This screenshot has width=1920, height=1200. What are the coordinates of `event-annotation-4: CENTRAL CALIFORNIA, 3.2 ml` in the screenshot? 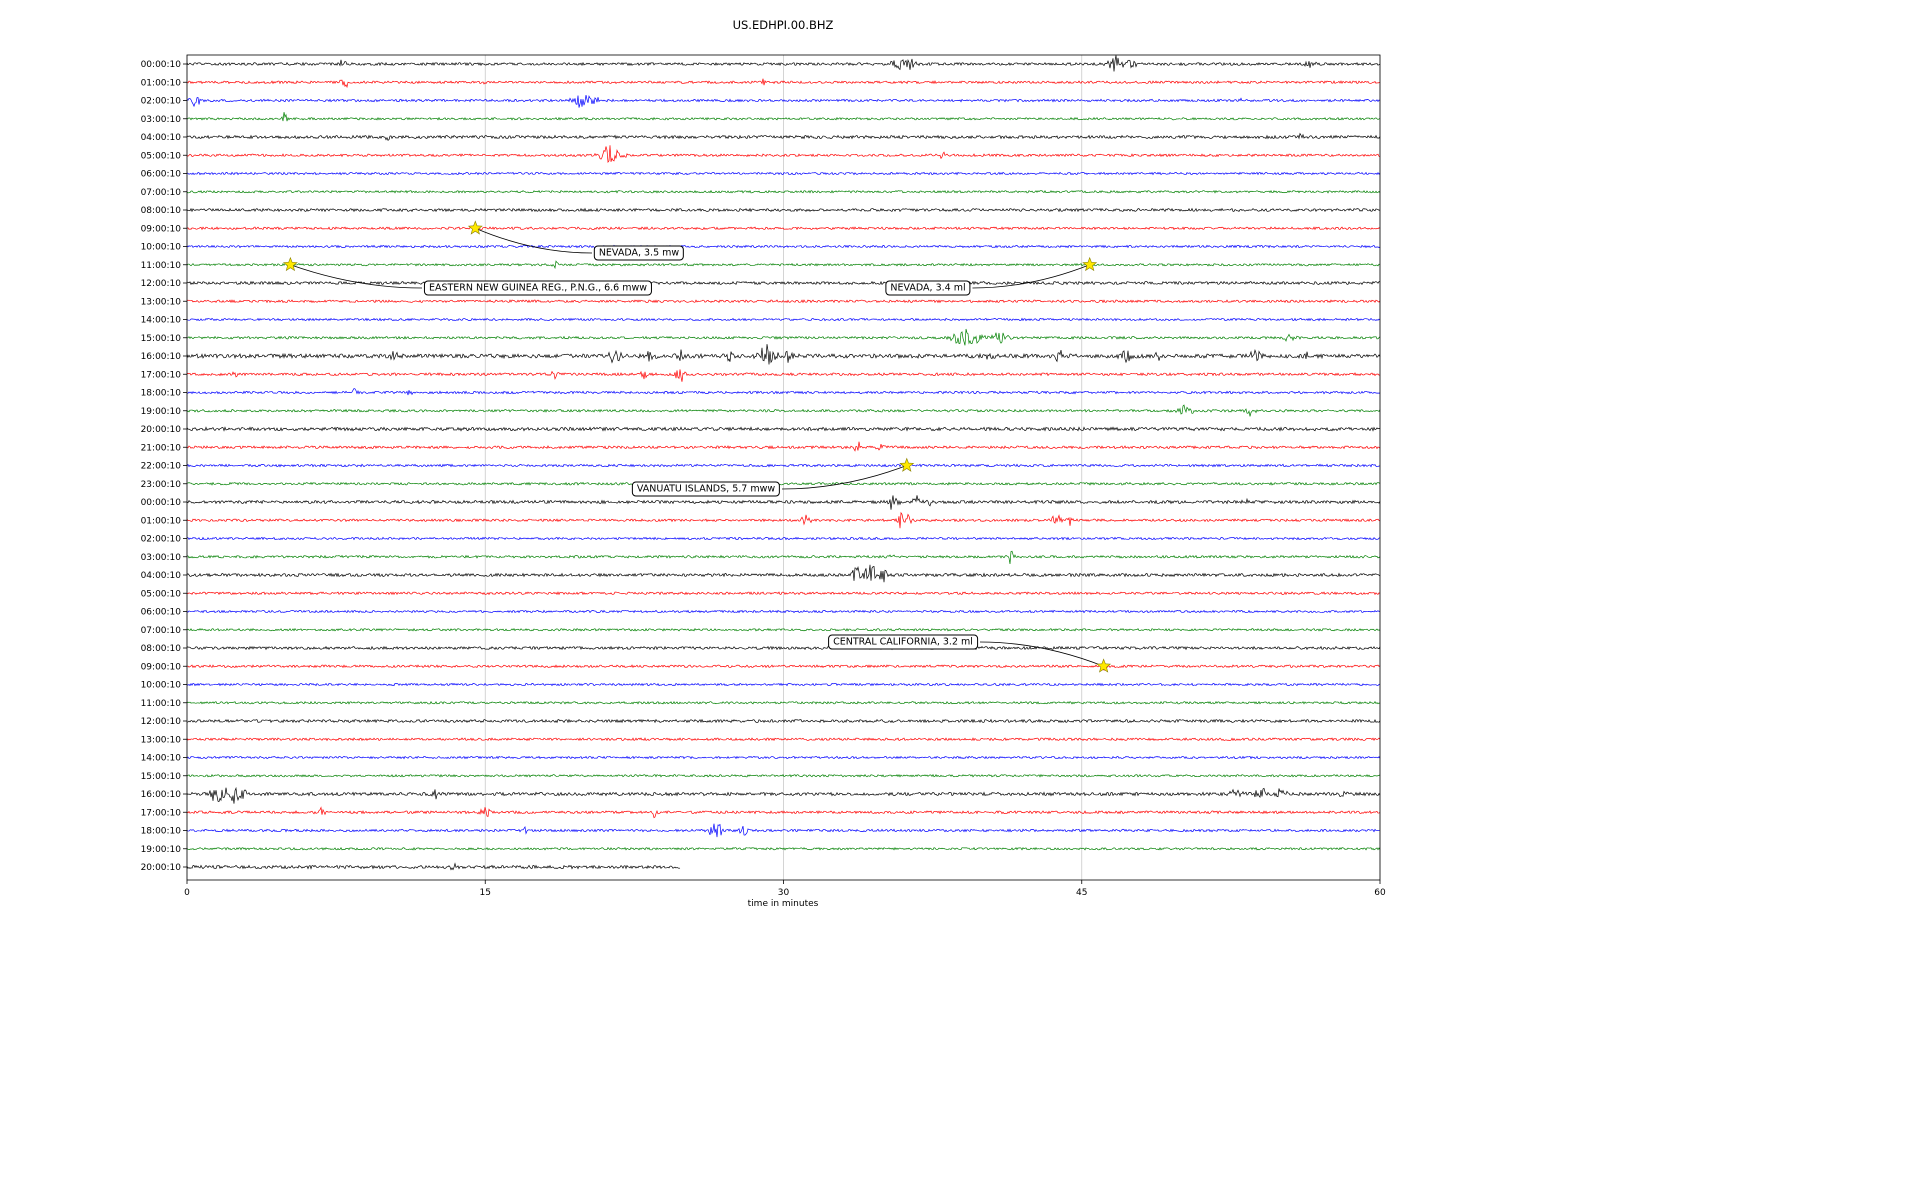 It's located at (903, 642).